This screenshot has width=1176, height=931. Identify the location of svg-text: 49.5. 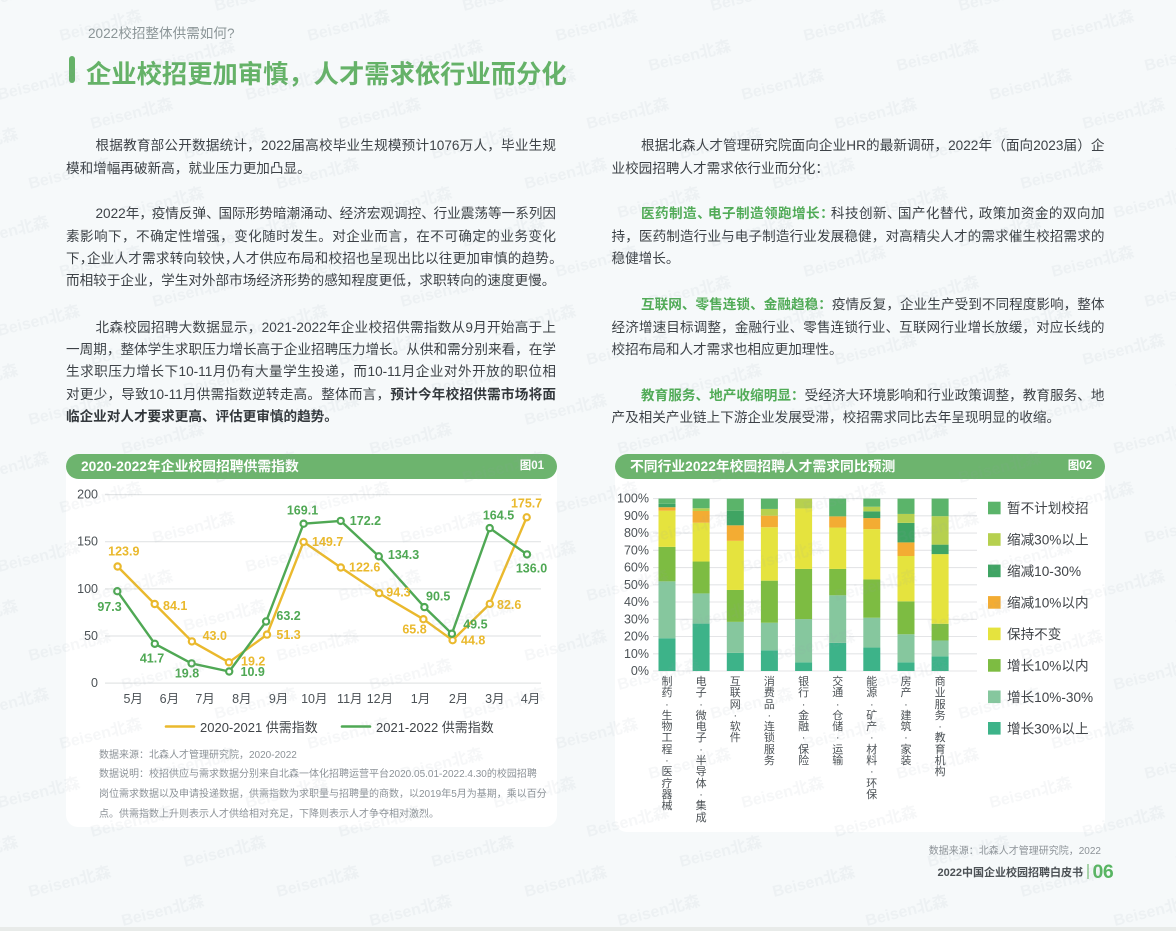
(475, 624).